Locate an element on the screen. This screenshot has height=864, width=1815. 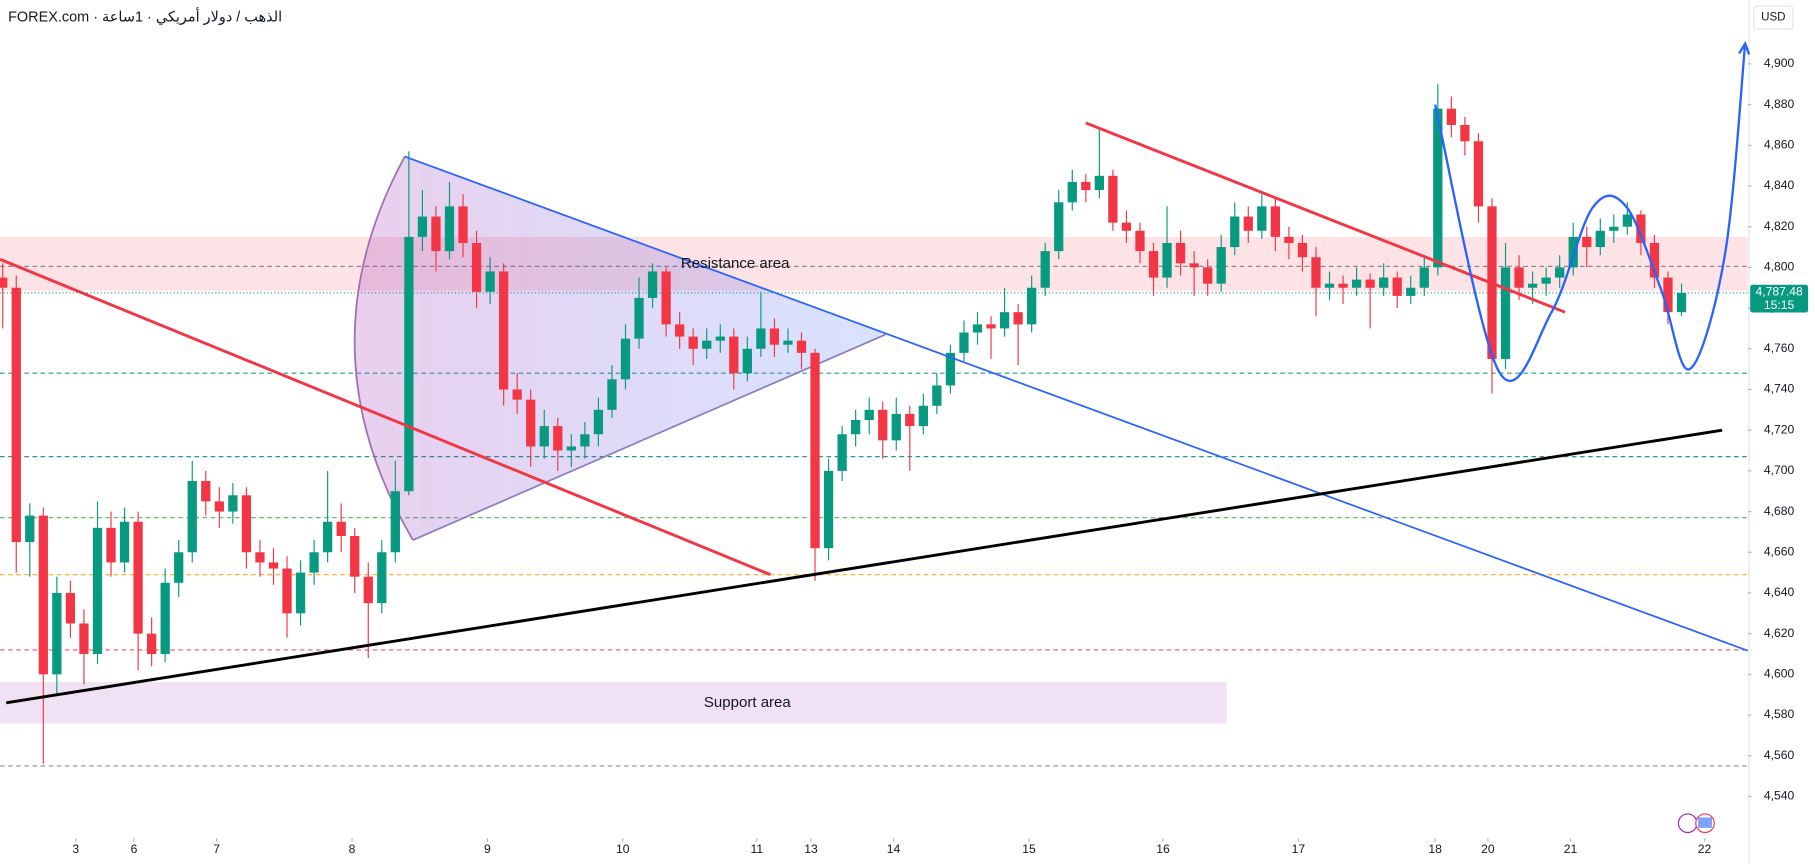
y-tick-label: 4,840 is located at coordinates (1779, 185).